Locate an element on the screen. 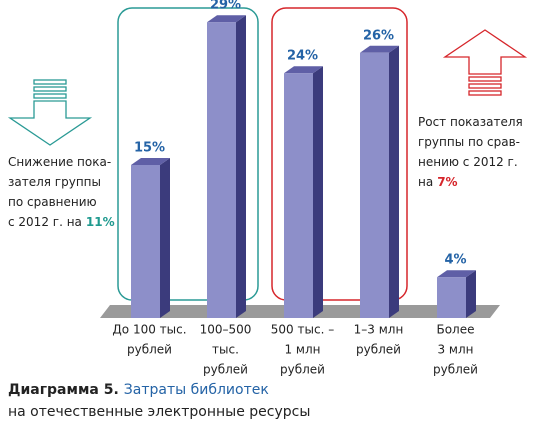 This screenshot has height=427, width=538. x-tick-label: До 100 тыс. is located at coordinates (149, 330).